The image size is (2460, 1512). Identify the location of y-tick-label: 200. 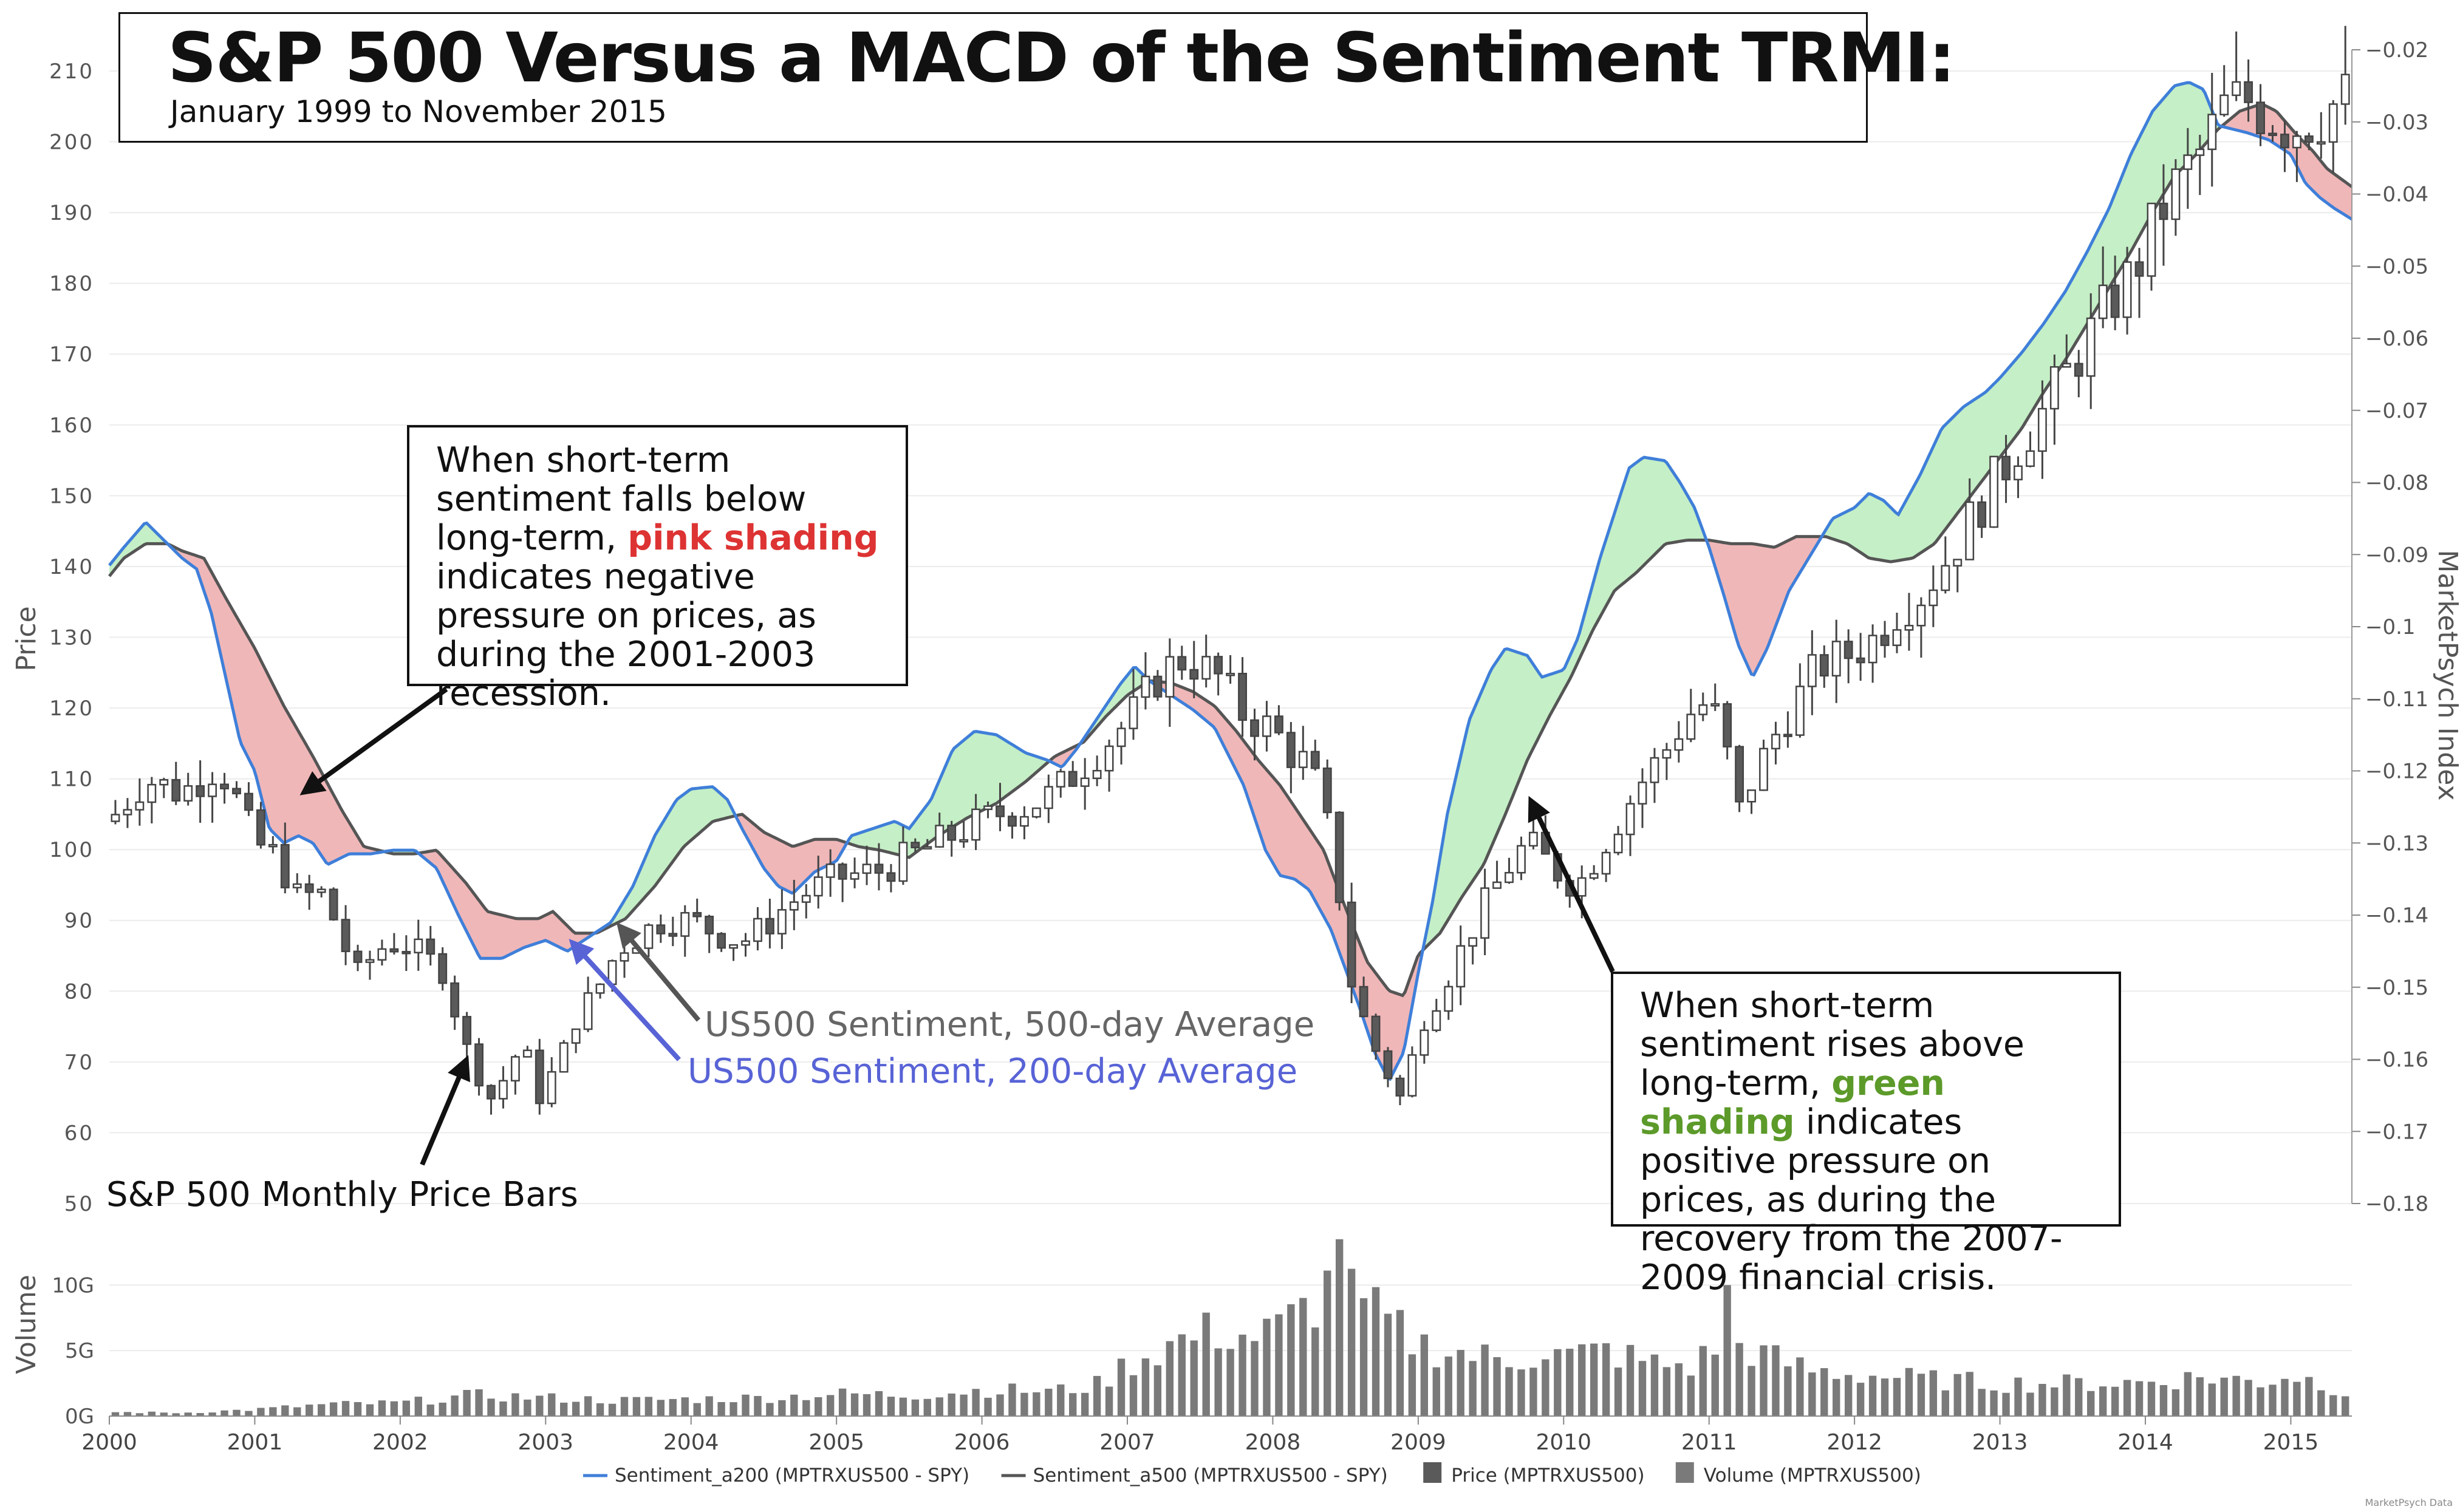
(71, 143).